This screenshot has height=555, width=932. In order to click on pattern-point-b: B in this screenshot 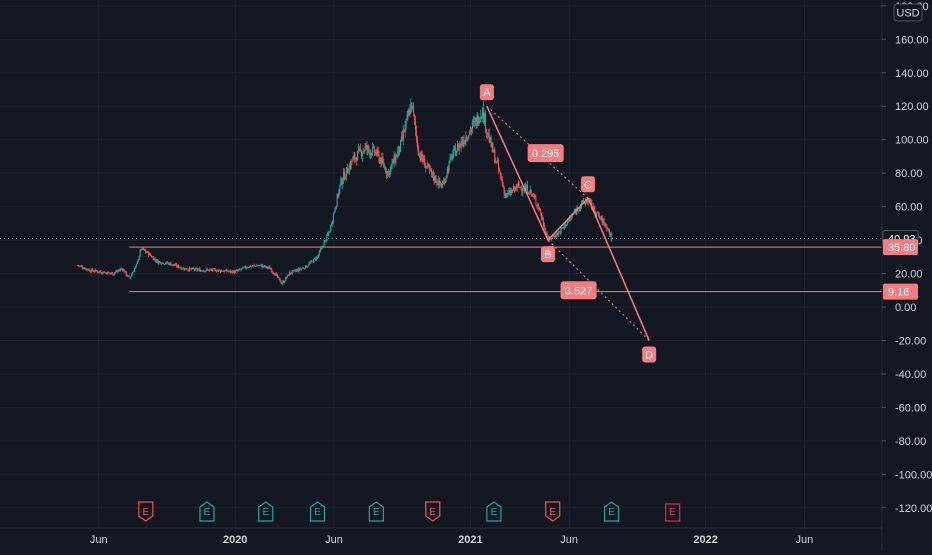, I will do `click(548, 254)`.